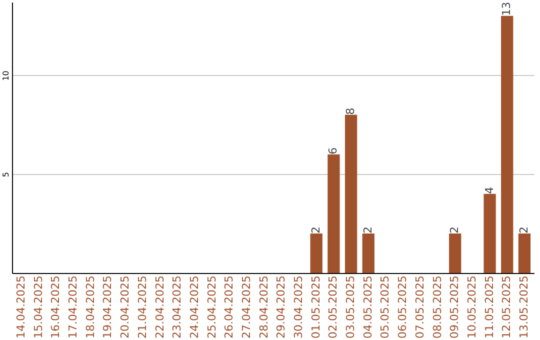 The image size is (540, 340). I want to click on x-tick-label: 08.05.2025, so click(437, 307).